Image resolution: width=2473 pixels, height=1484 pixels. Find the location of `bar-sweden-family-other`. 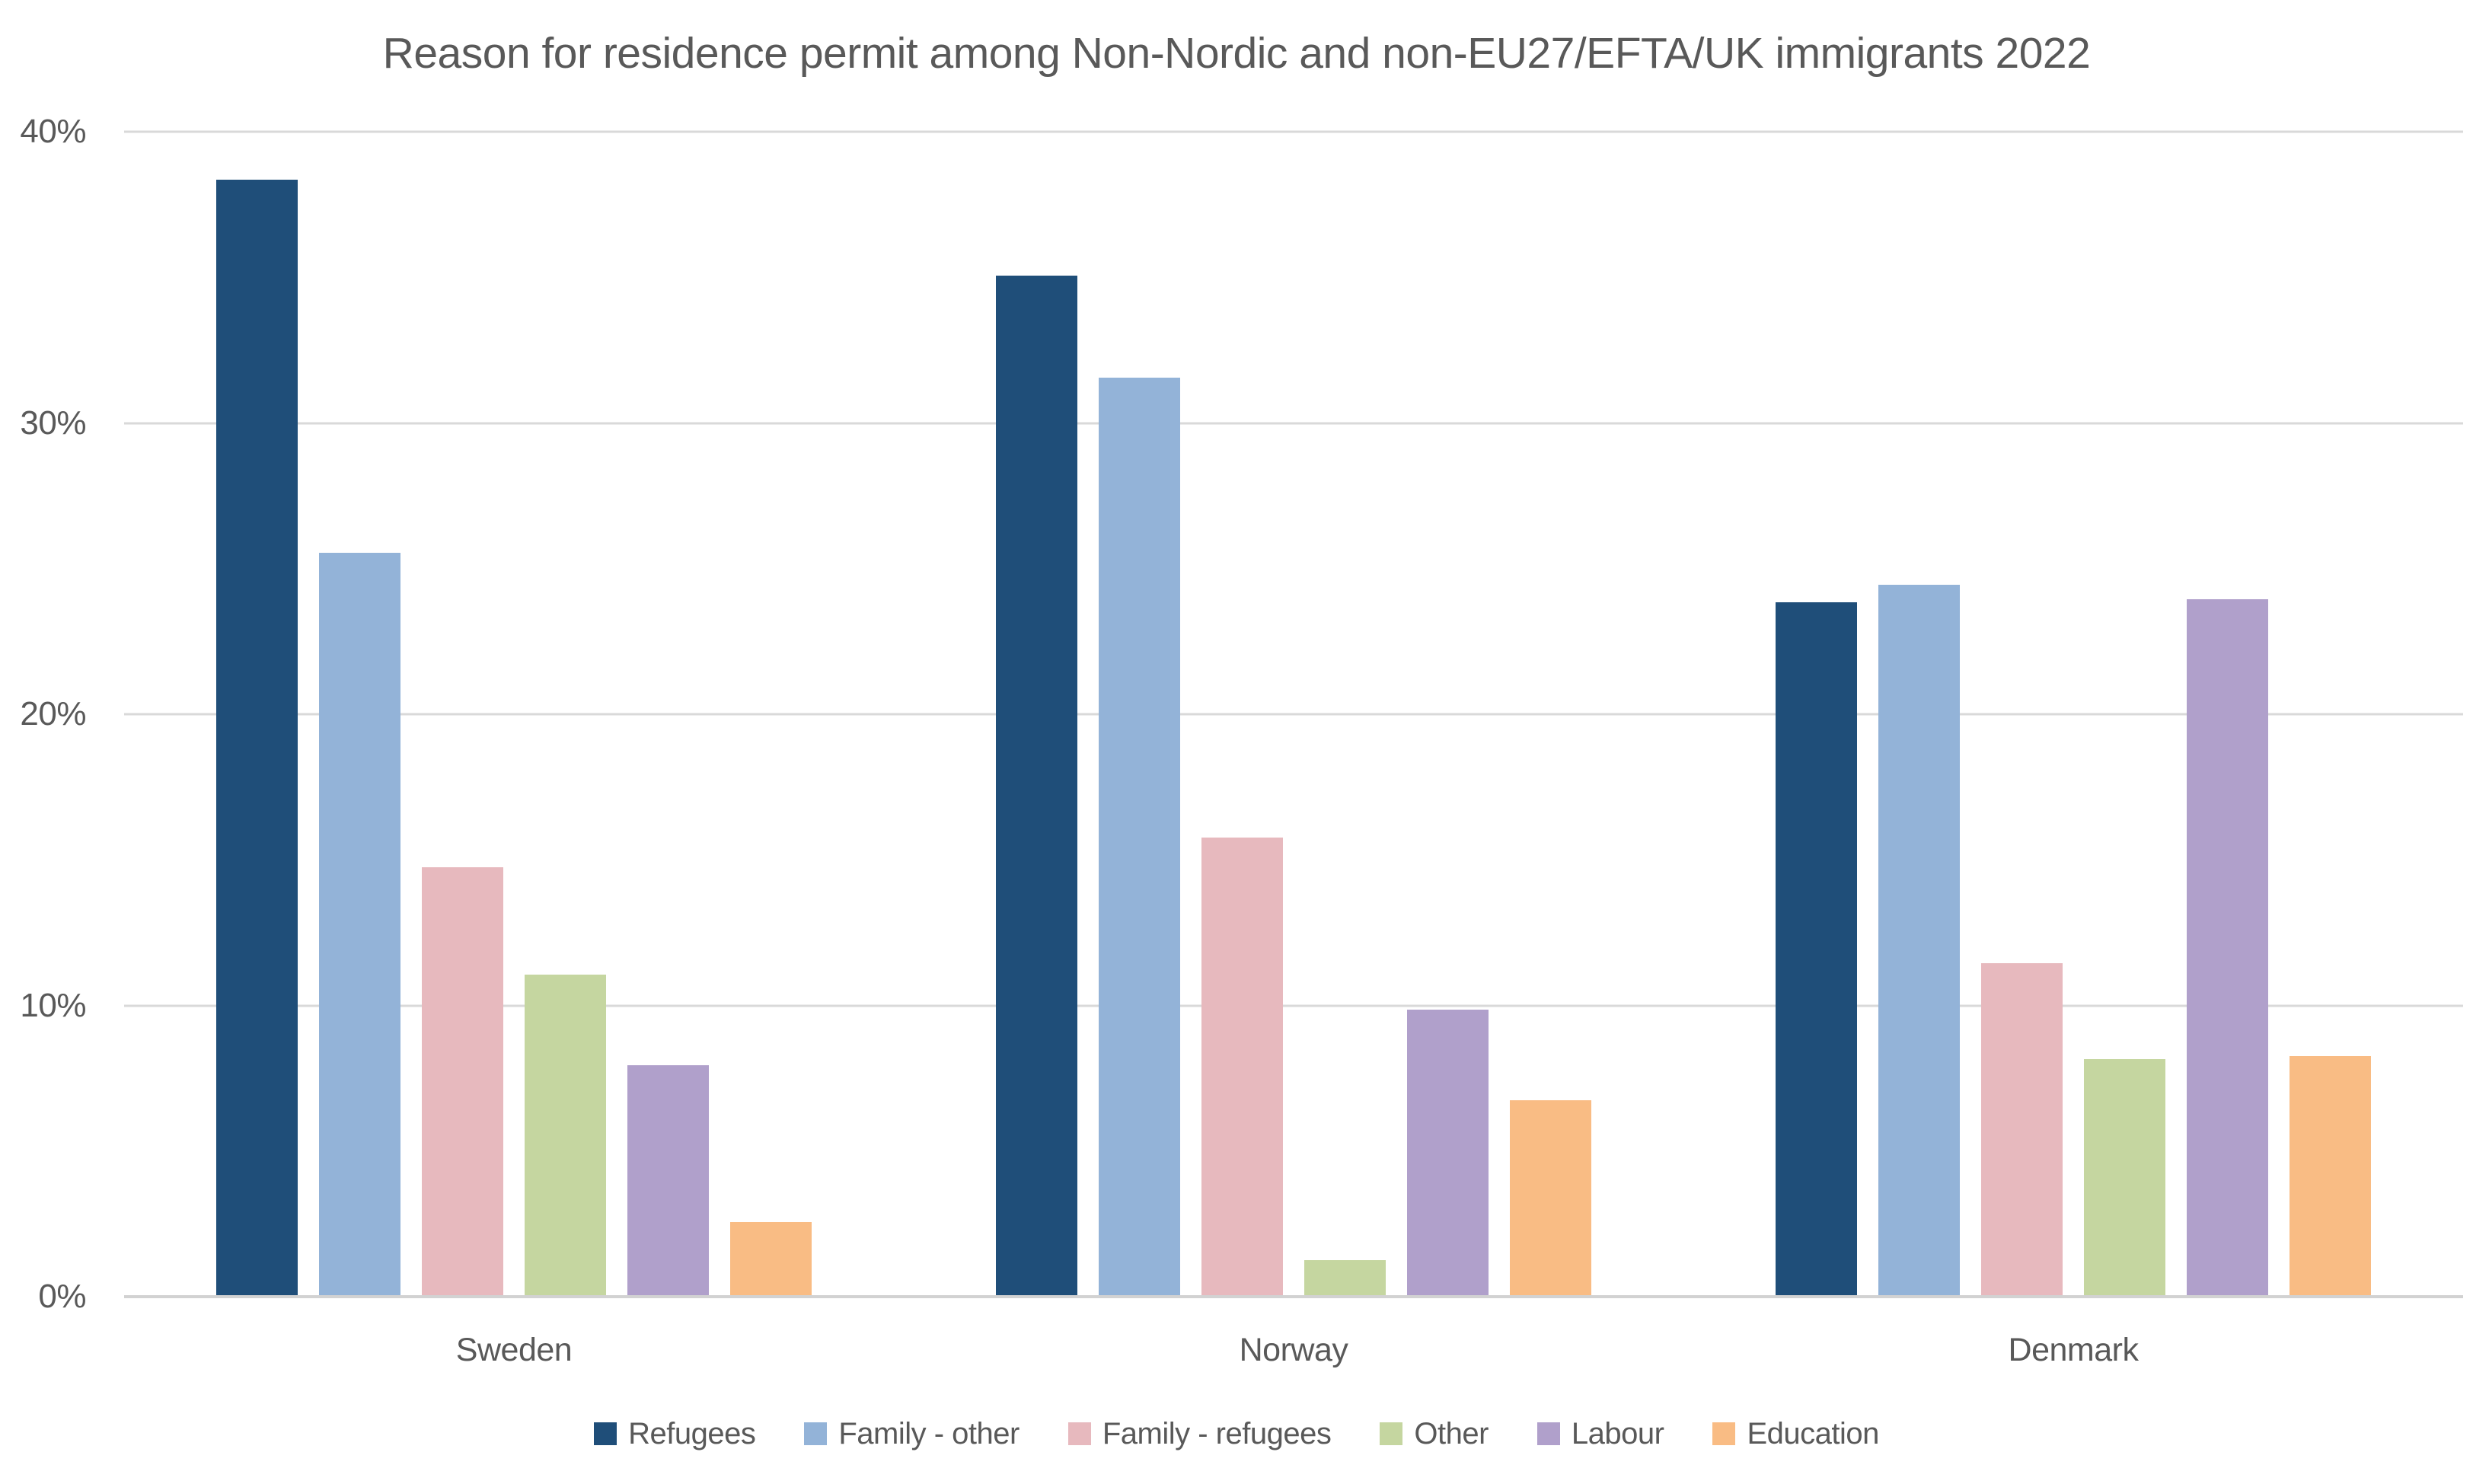

bar-sweden-family-other is located at coordinates (359, 923).